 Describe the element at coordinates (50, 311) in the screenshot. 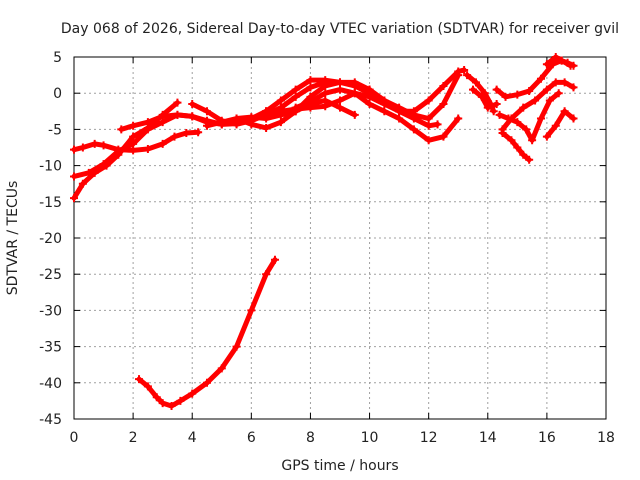

I see `y-tick-label: -30` at that location.